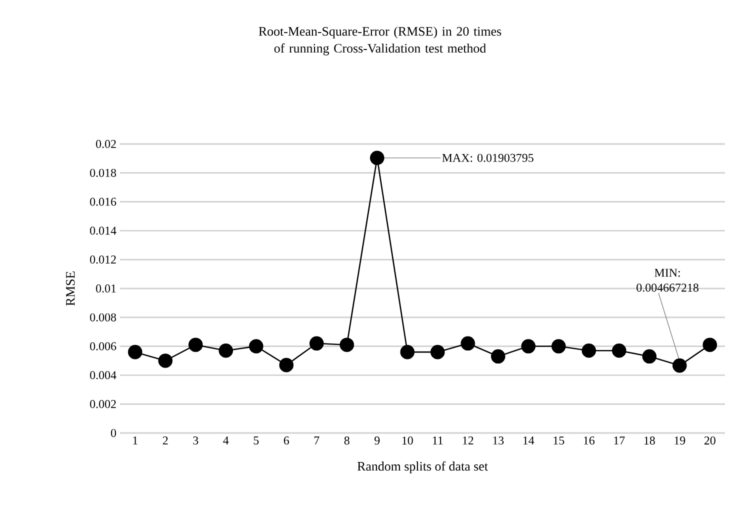  What do you see at coordinates (106, 144) in the screenshot?
I see `y-tick-label: 0.02` at bounding box center [106, 144].